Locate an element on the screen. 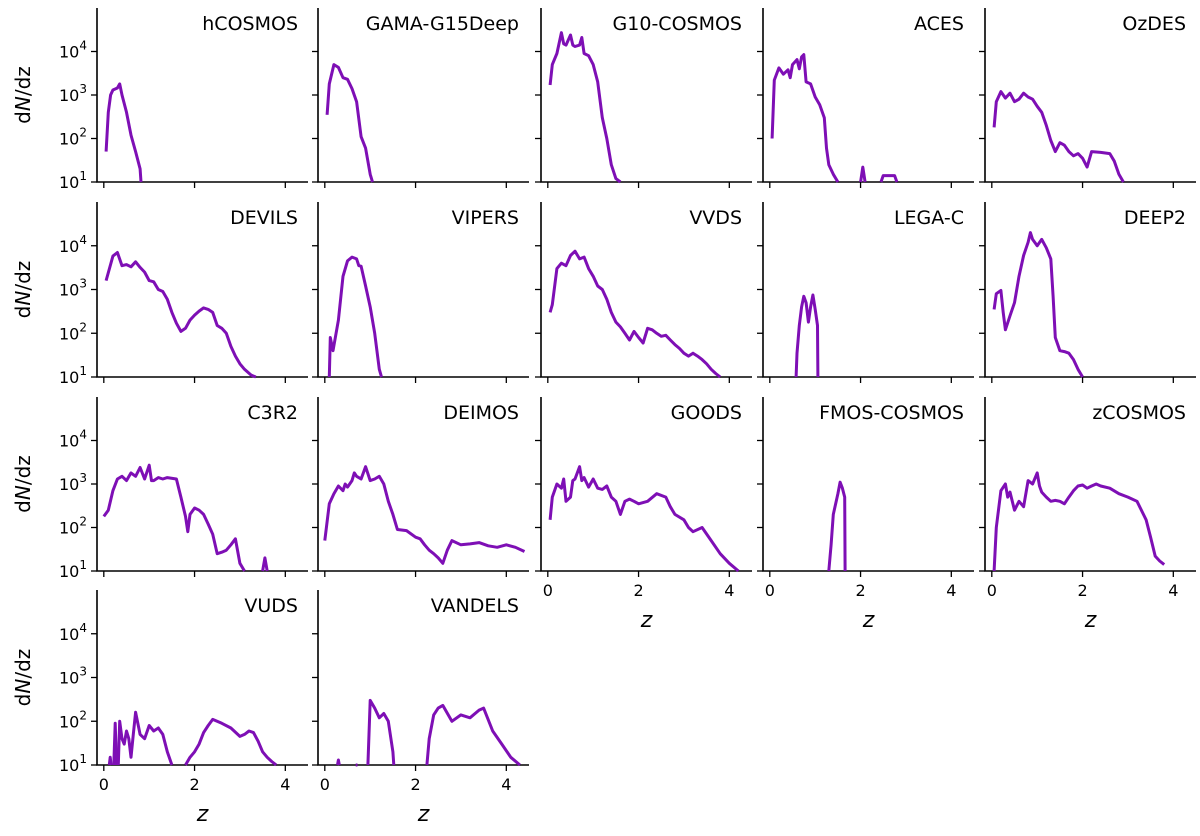 This screenshot has width=1200, height=836. panel-c3r2: 10¹ 10² 10³ 10⁴ dN/dz C3R2 is located at coordinates (159, 489).